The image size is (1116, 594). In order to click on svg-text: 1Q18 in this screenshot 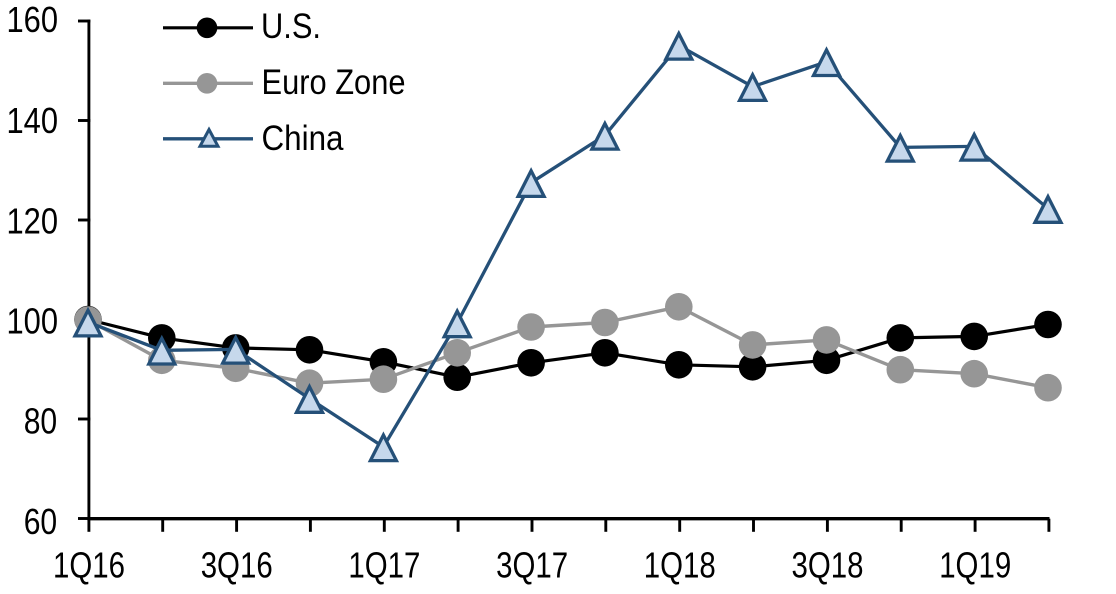, I will do `click(680, 565)`.